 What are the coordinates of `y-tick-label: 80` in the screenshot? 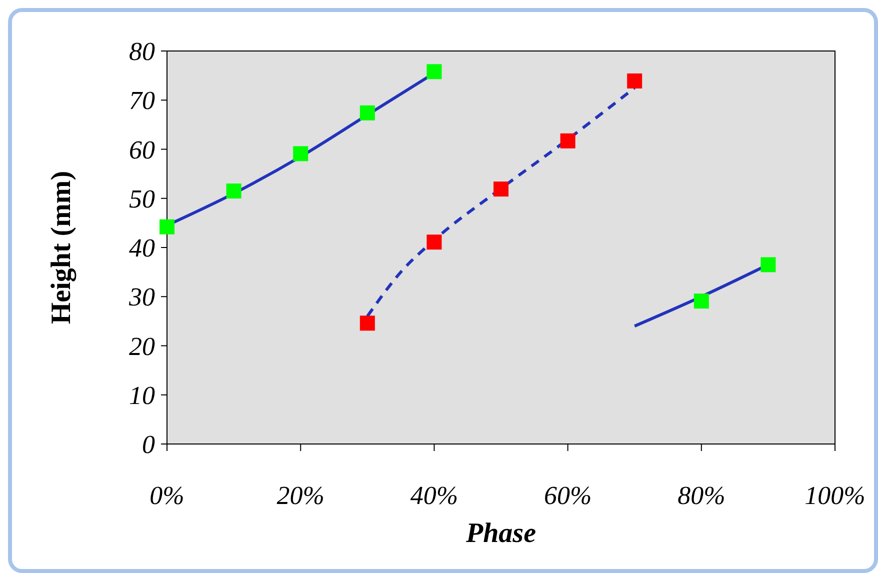 It's located at (142, 51).